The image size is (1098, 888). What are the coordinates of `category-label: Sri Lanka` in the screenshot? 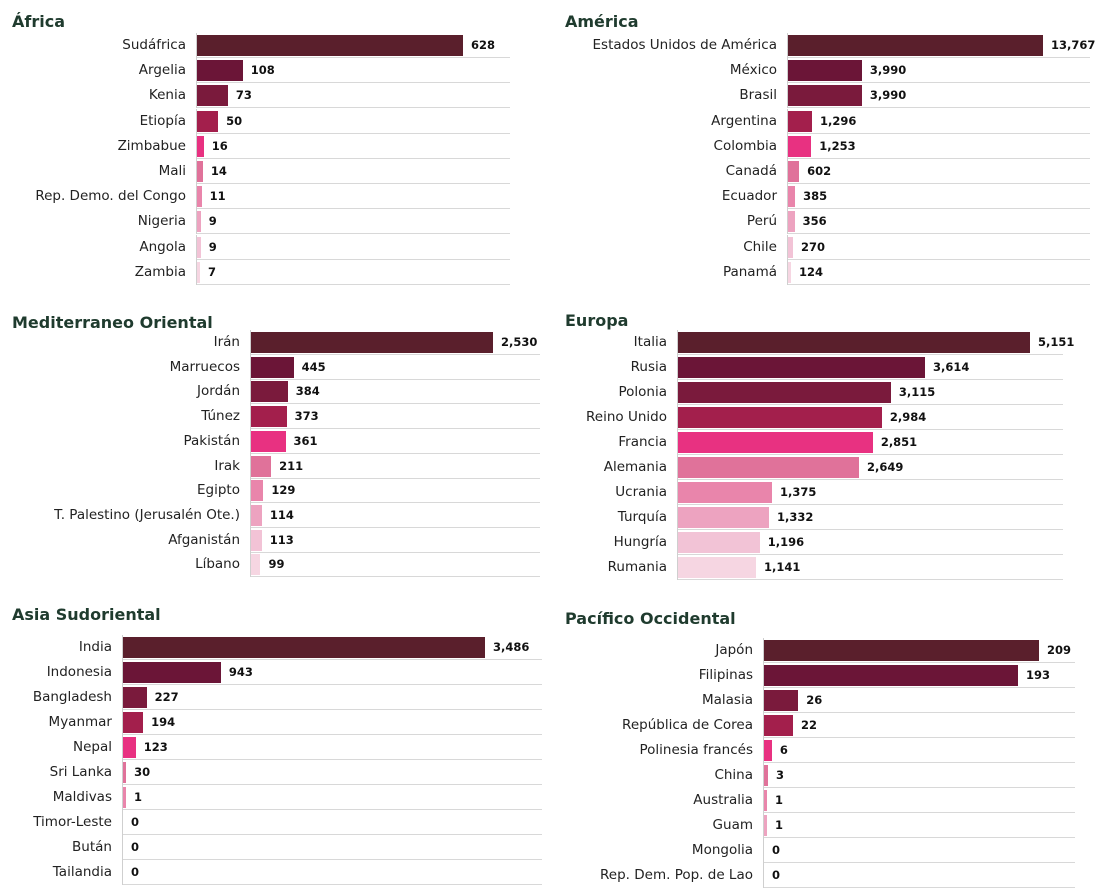 It's located at (80, 772).